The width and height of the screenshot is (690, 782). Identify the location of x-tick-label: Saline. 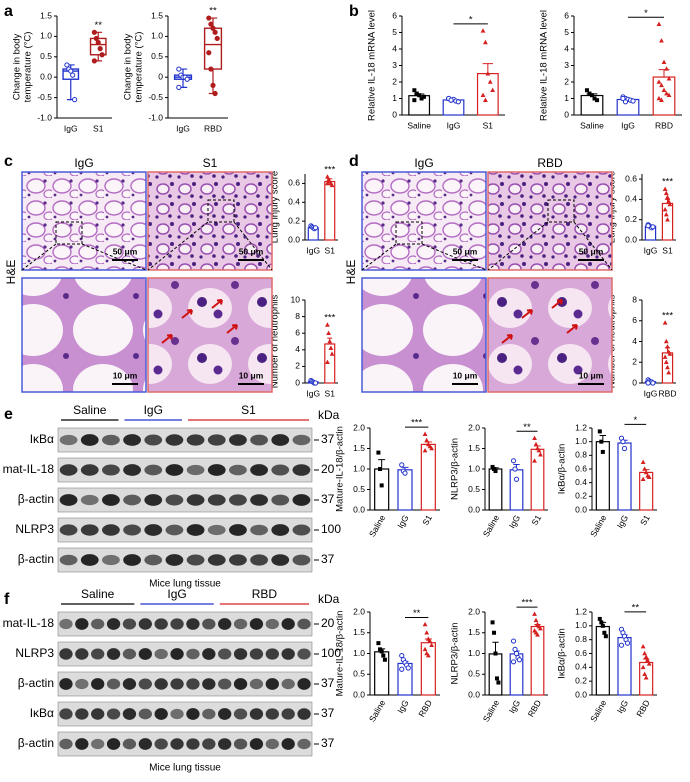
(377, 526).